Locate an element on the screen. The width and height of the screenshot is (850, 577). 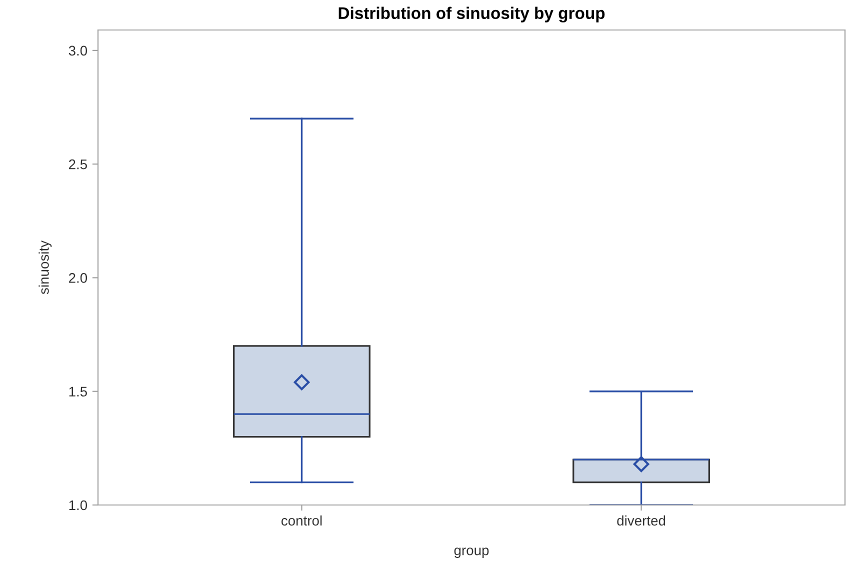
y-tick-label: 1.5 is located at coordinates (78, 391).